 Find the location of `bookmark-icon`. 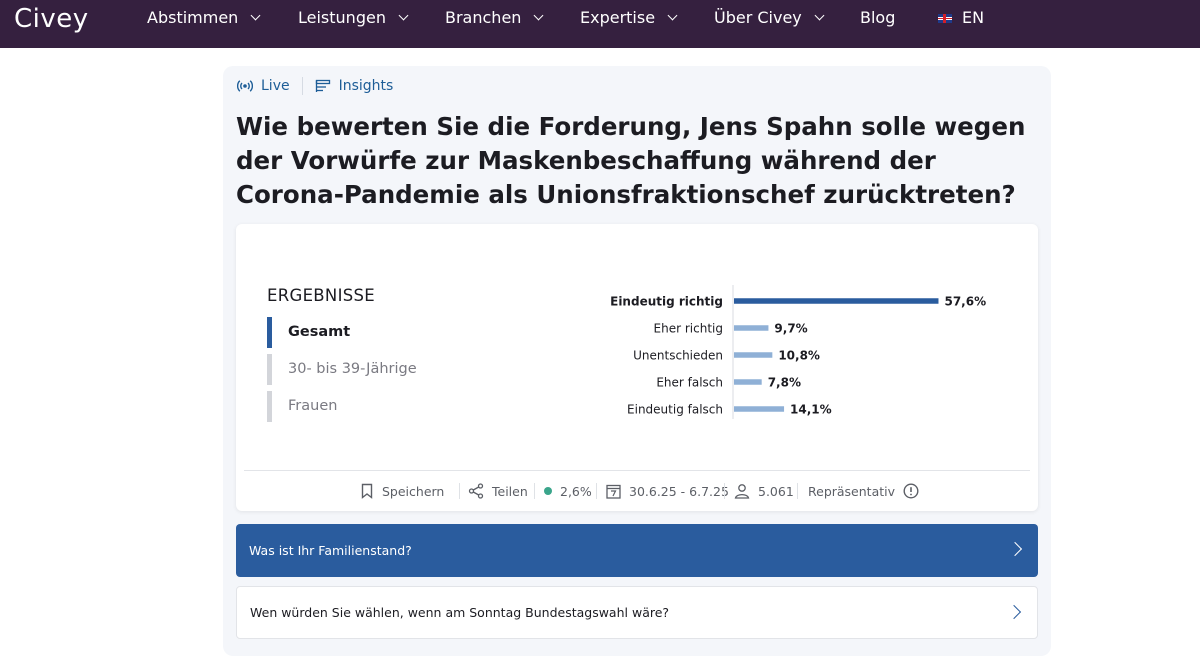

bookmark-icon is located at coordinates (367, 491).